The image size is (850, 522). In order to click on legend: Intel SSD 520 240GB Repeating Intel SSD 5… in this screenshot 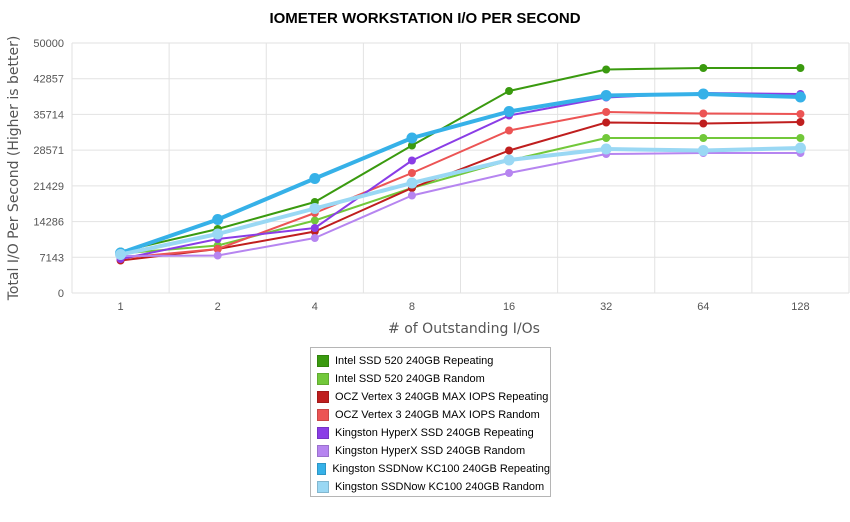, I will do `click(430, 422)`.